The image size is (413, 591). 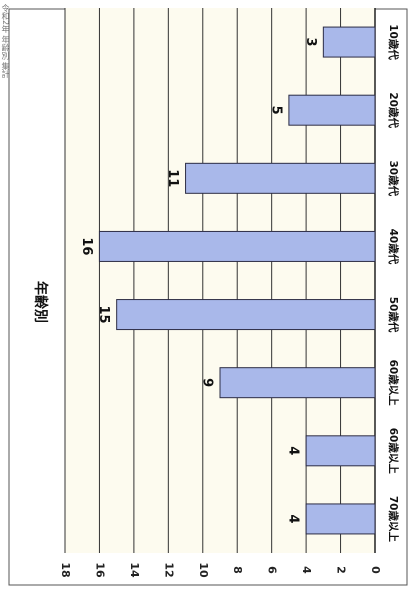 I want to click on category-label: 50歳代, so click(x=393, y=315).